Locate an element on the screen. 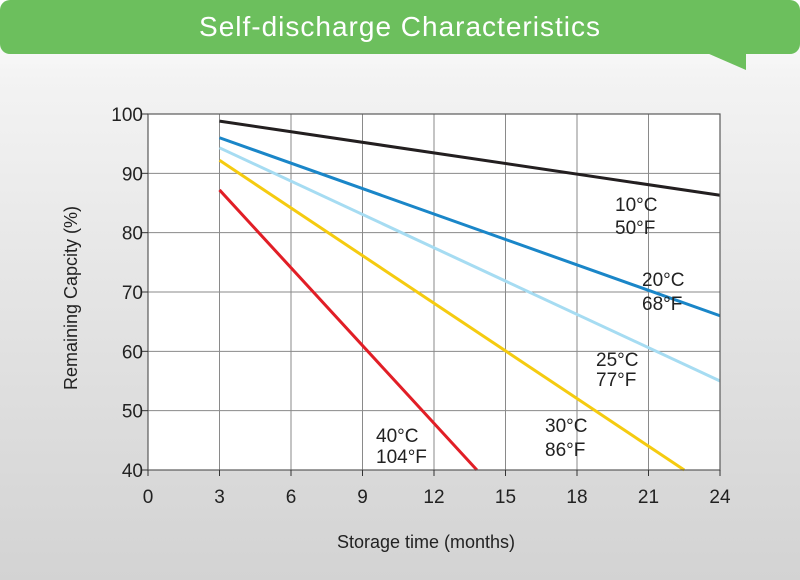  y-axis-label: Remaining Capcity (%) is located at coordinates (71, 298).